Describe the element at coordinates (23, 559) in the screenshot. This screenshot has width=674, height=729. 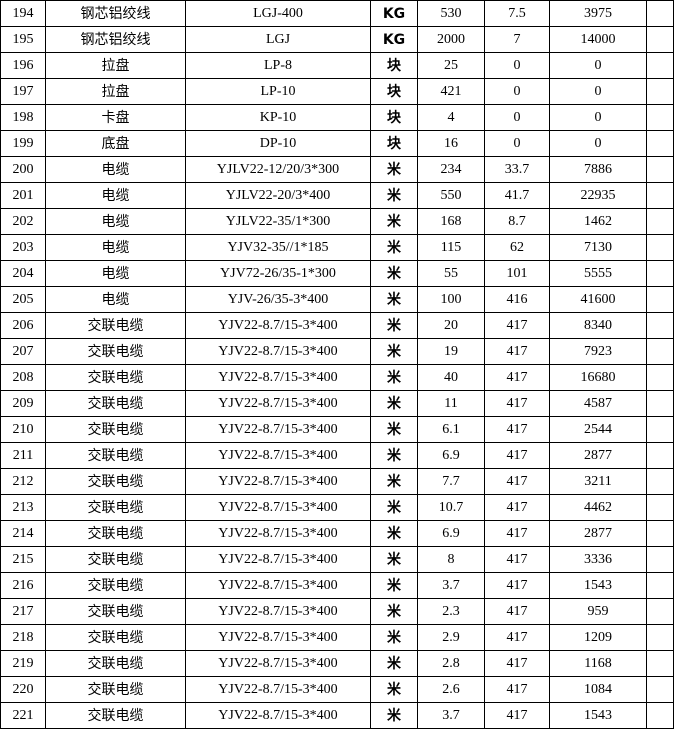
I see `cell-id: 215` at that location.